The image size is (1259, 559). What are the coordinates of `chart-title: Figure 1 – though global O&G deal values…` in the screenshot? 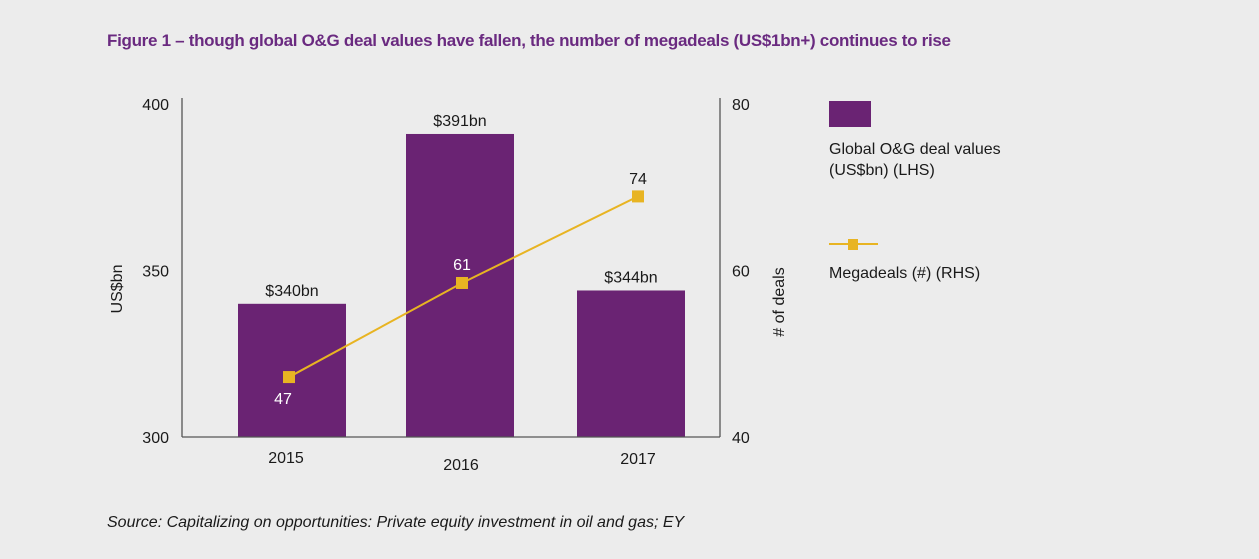 It's located at (529, 40).